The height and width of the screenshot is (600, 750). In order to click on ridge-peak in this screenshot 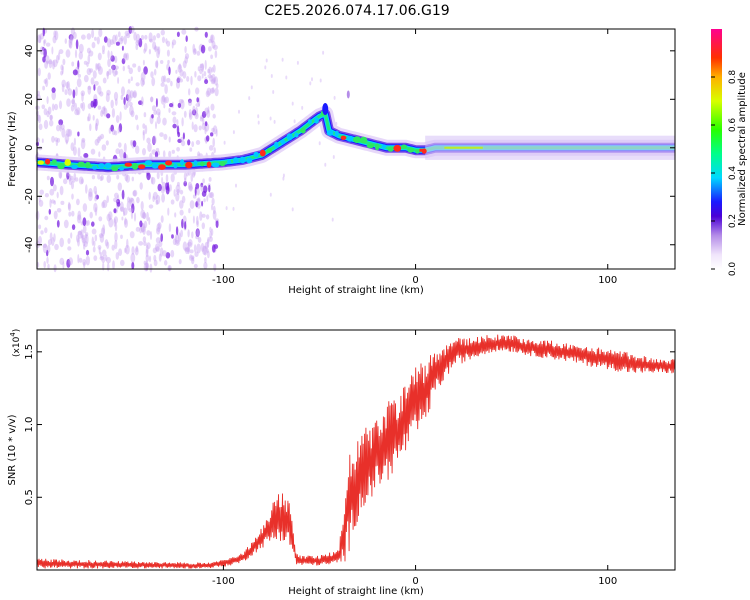, I will do `click(325, 109)`.